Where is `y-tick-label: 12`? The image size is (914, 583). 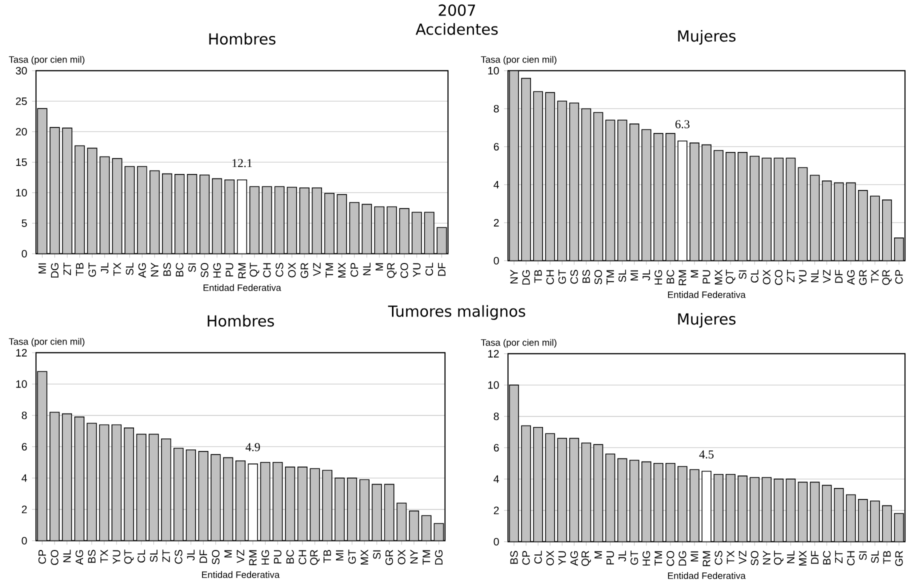
y-tick-label: 12 is located at coordinates (21, 352).